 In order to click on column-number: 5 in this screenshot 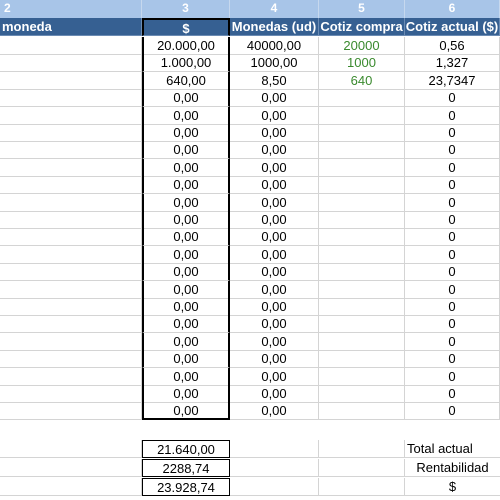, I will do `click(362, 9)`.